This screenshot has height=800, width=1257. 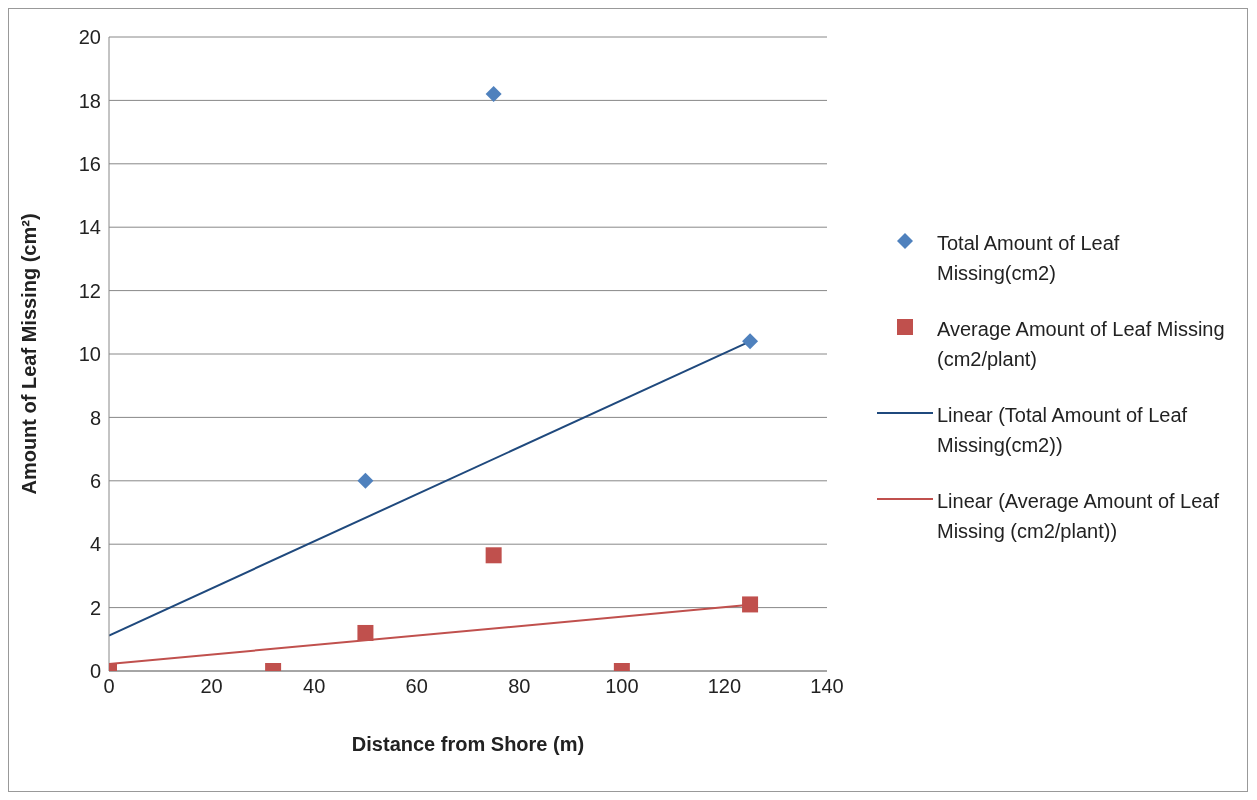 I want to click on legend-label: Average Amount of Leaf Missing (cm2/plant), so click(x=1081, y=344).